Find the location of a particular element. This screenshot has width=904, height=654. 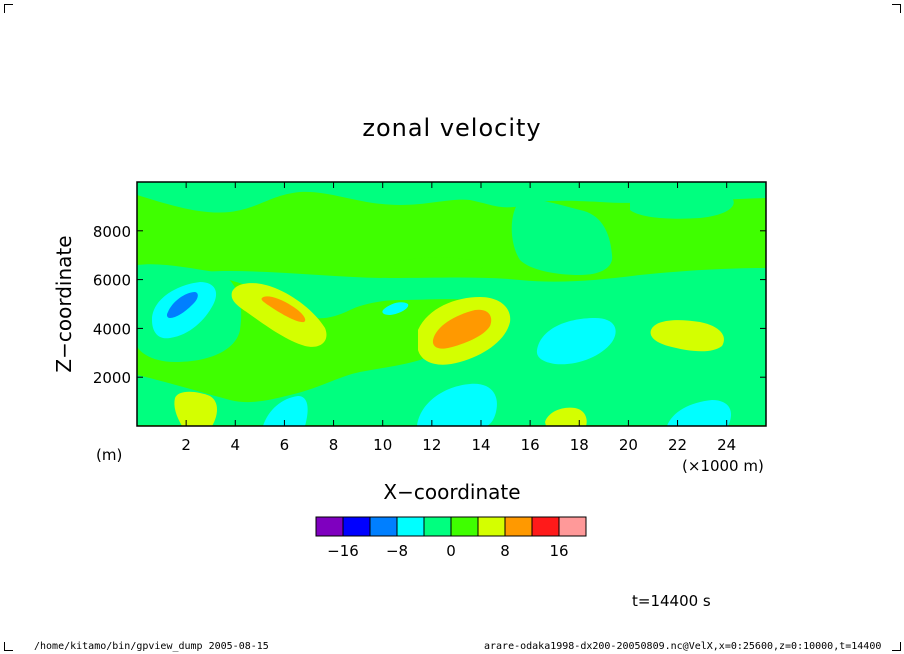

contour-yellow-bottom-center is located at coordinates (566, 416).